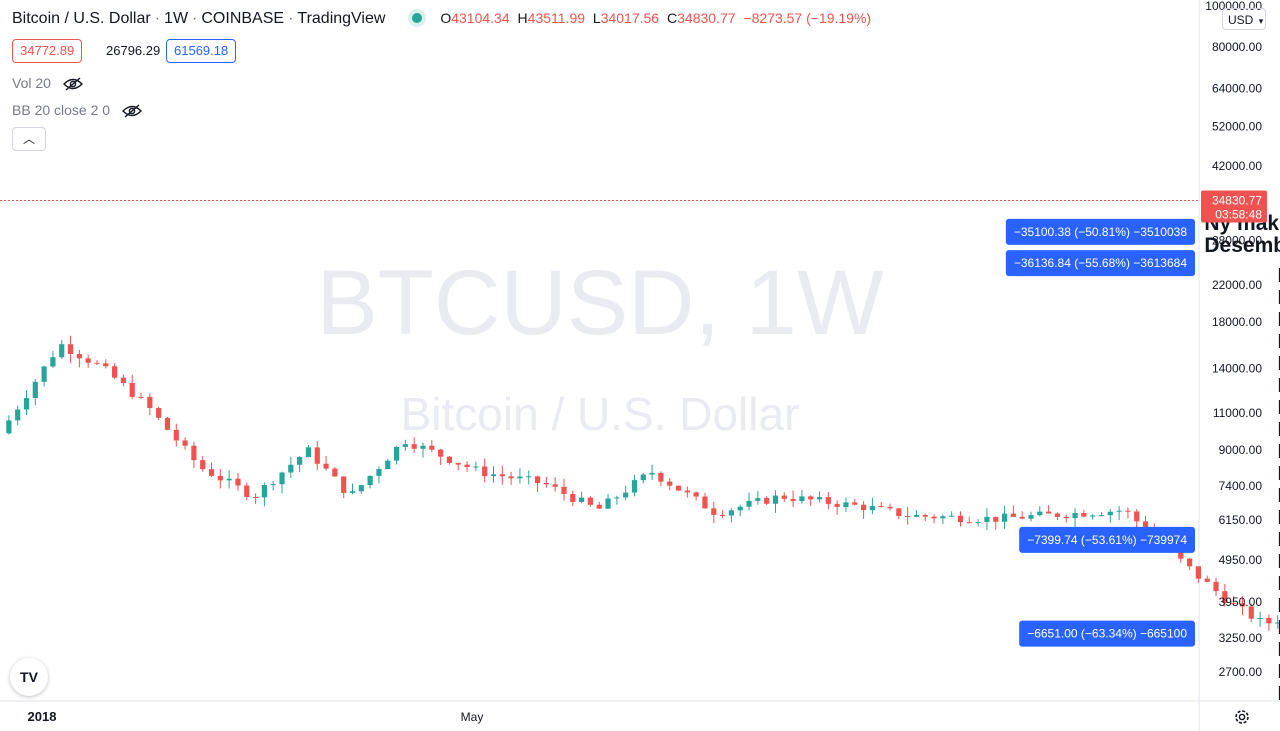 Image resolution: width=1280 pixels, height=731 pixels. Describe the element at coordinates (77, 110) in the screenshot. I see `bollinger-indicator: BB 20 close 2 0` at that location.